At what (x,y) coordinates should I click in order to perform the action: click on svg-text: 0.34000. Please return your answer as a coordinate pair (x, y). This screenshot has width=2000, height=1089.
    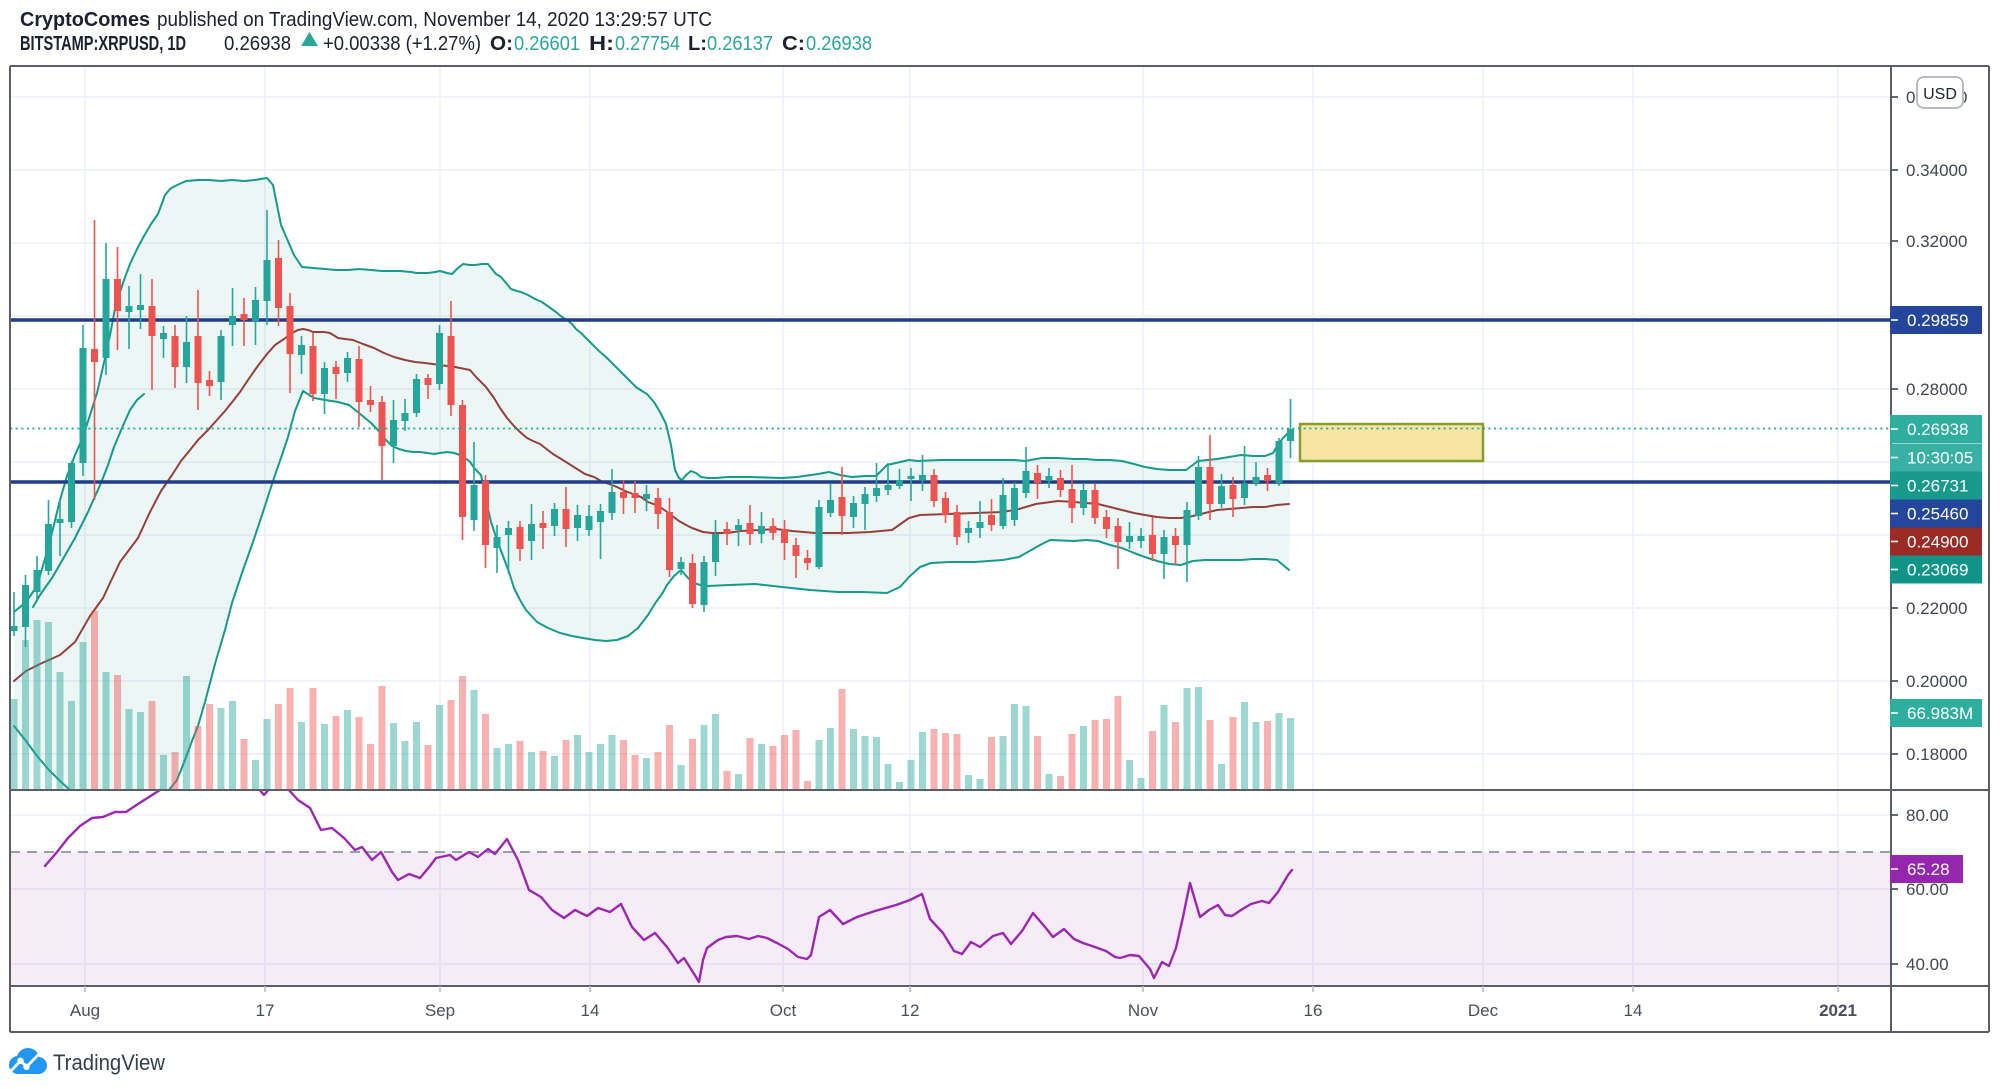
    Looking at the image, I should click on (1936, 170).